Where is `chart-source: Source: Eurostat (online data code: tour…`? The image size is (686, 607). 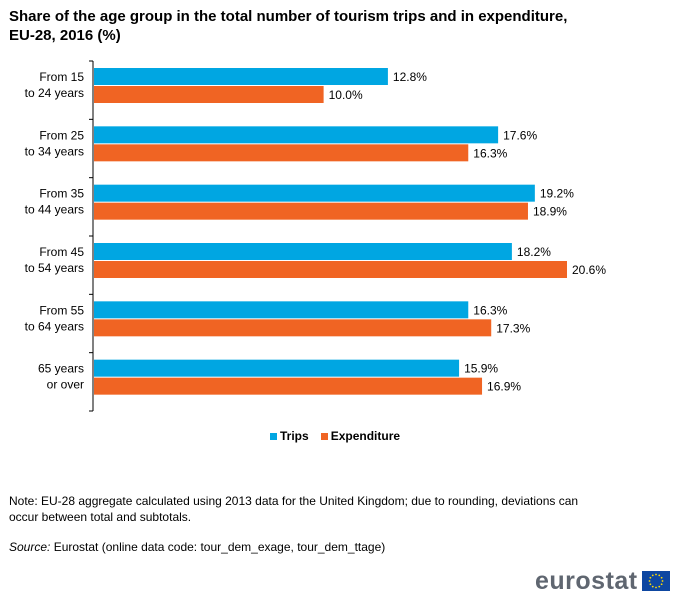
chart-source: Source: Eurostat (online data code: tour… is located at coordinates (197, 547).